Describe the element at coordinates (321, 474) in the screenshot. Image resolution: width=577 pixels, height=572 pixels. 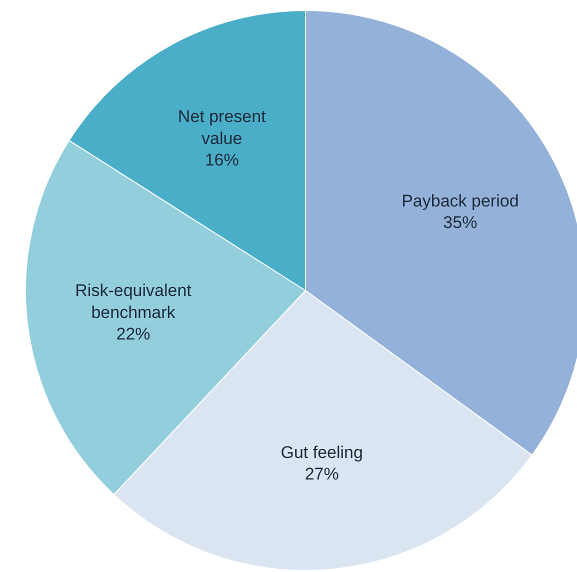
I see `data-label: 27%` at that location.